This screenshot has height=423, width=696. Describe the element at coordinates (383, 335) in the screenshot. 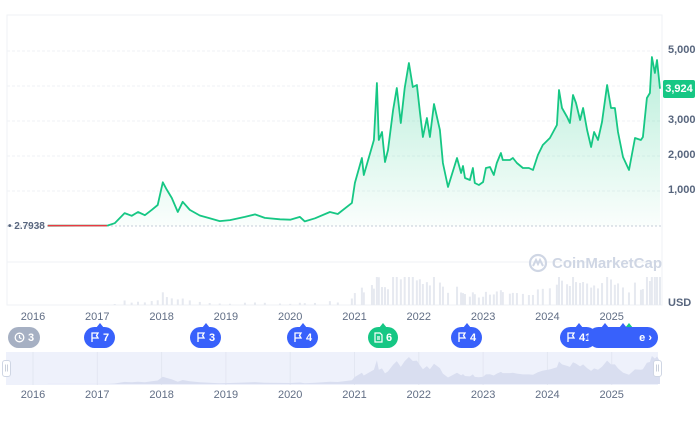

I see `event-badge: 6` at that location.